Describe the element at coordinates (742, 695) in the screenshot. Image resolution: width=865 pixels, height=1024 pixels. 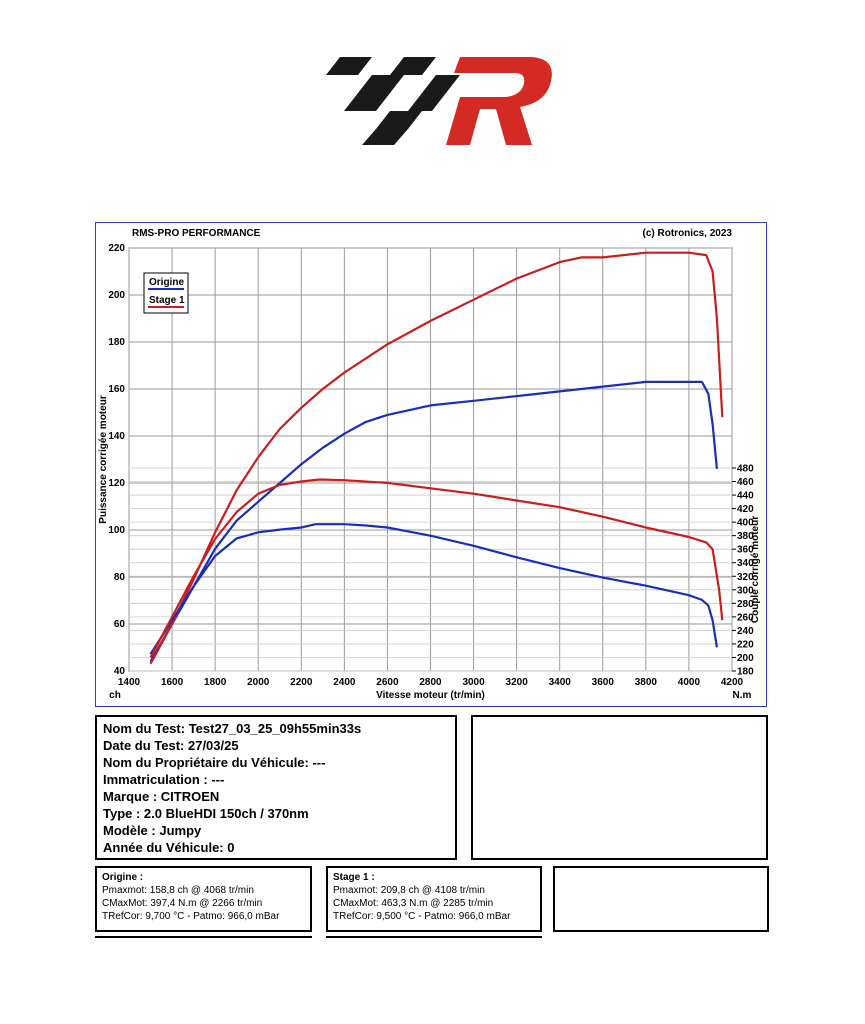
I see `x-unit-right: N.m` at that location.